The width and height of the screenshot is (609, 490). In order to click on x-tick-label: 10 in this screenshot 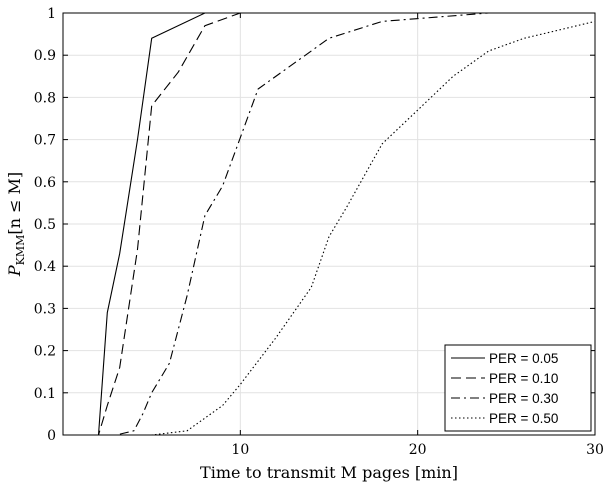, I will do `click(240, 450)`.